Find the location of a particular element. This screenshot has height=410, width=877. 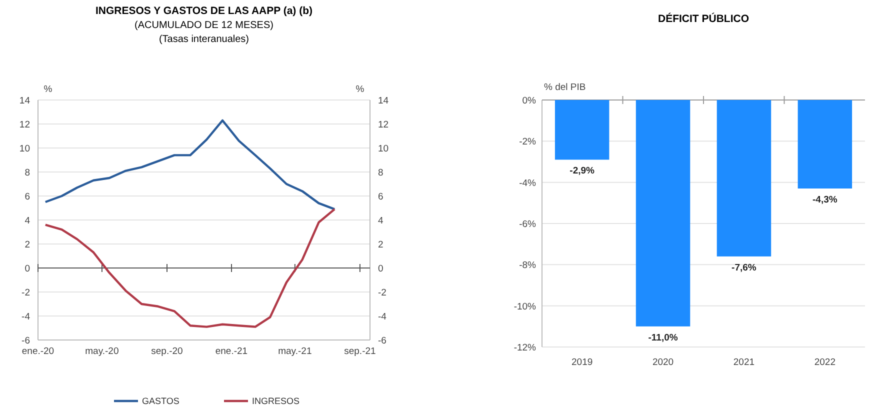

x-tick-label: ene.-20 is located at coordinates (38, 351).